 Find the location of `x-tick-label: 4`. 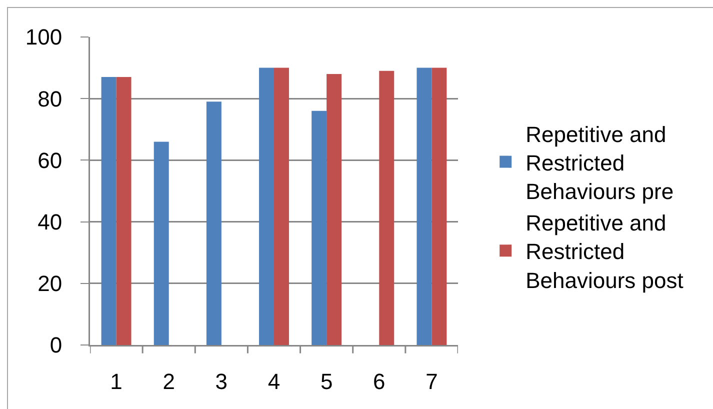

x-tick-label: 4 is located at coordinates (274, 381).